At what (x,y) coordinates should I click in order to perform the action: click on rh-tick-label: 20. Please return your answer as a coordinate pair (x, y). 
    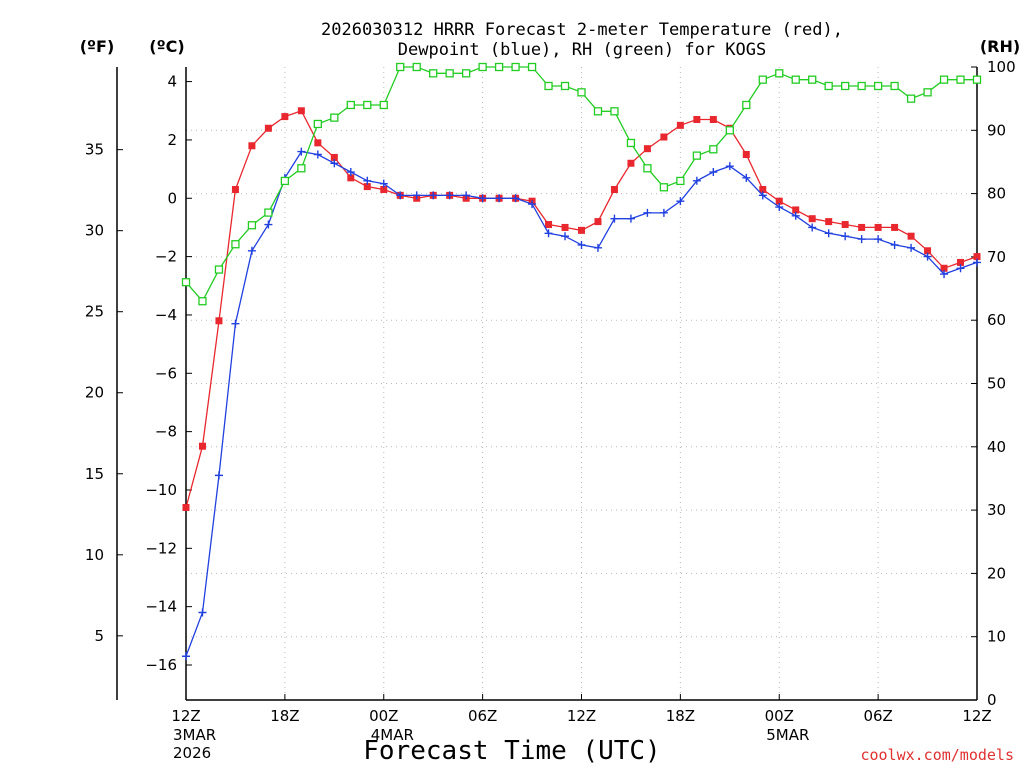
    Looking at the image, I should click on (996, 573).